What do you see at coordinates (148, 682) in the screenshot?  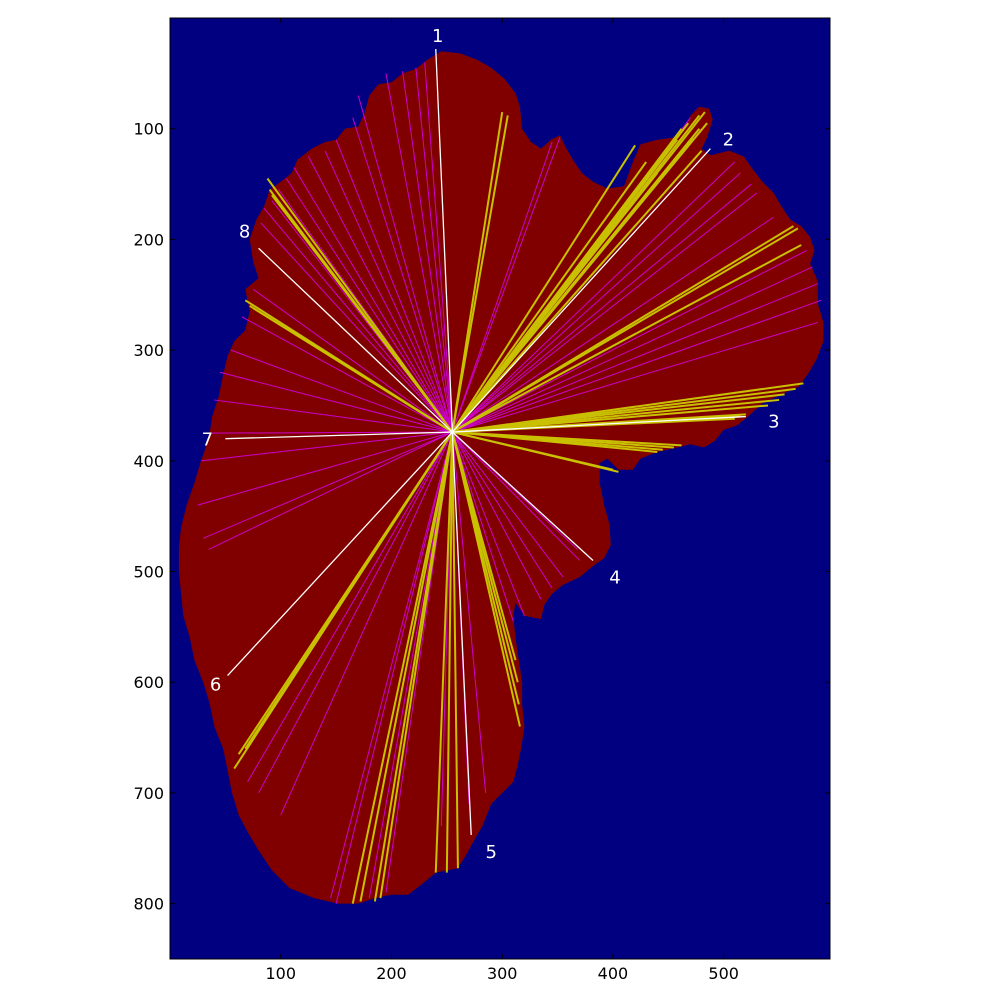 I see `y-tick-label: 600` at bounding box center [148, 682].